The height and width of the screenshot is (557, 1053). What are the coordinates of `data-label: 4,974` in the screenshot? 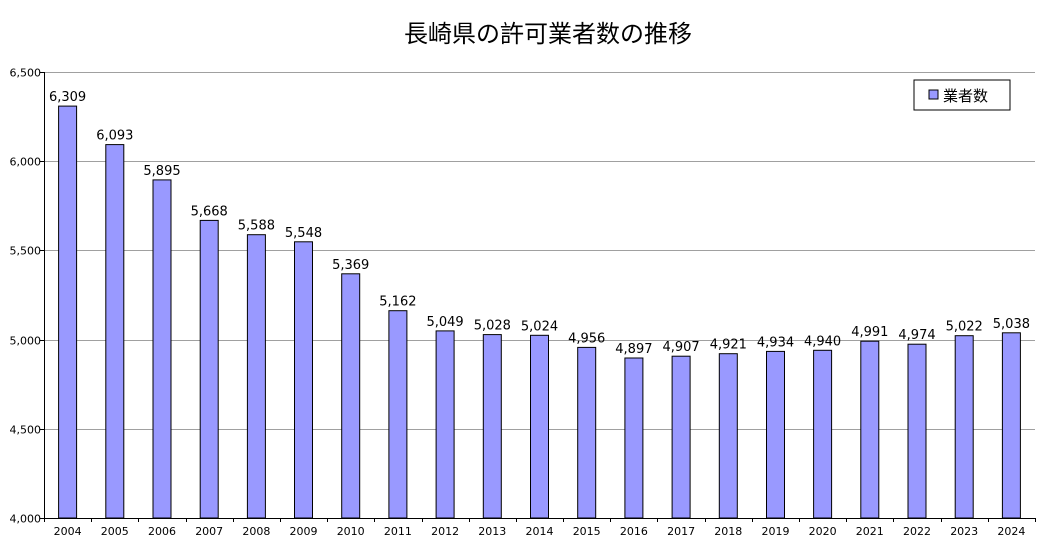 It's located at (916, 335).